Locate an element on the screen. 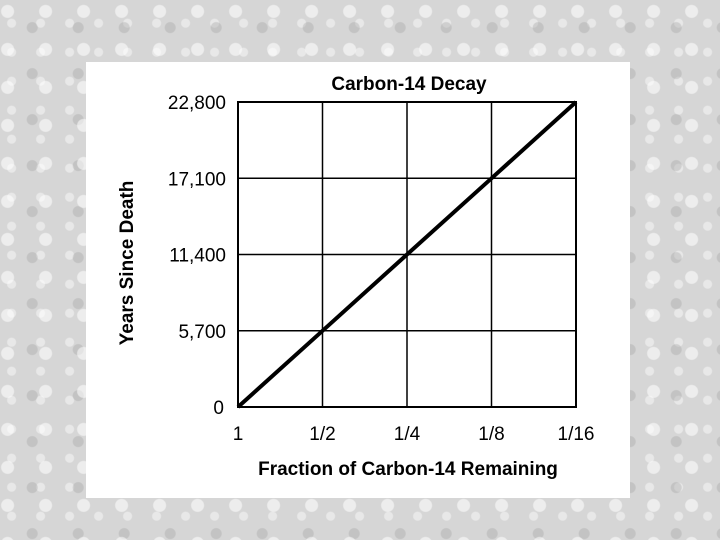 This screenshot has width=720, height=540. y-tick-label: 0 is located at coordinates (218, 408).